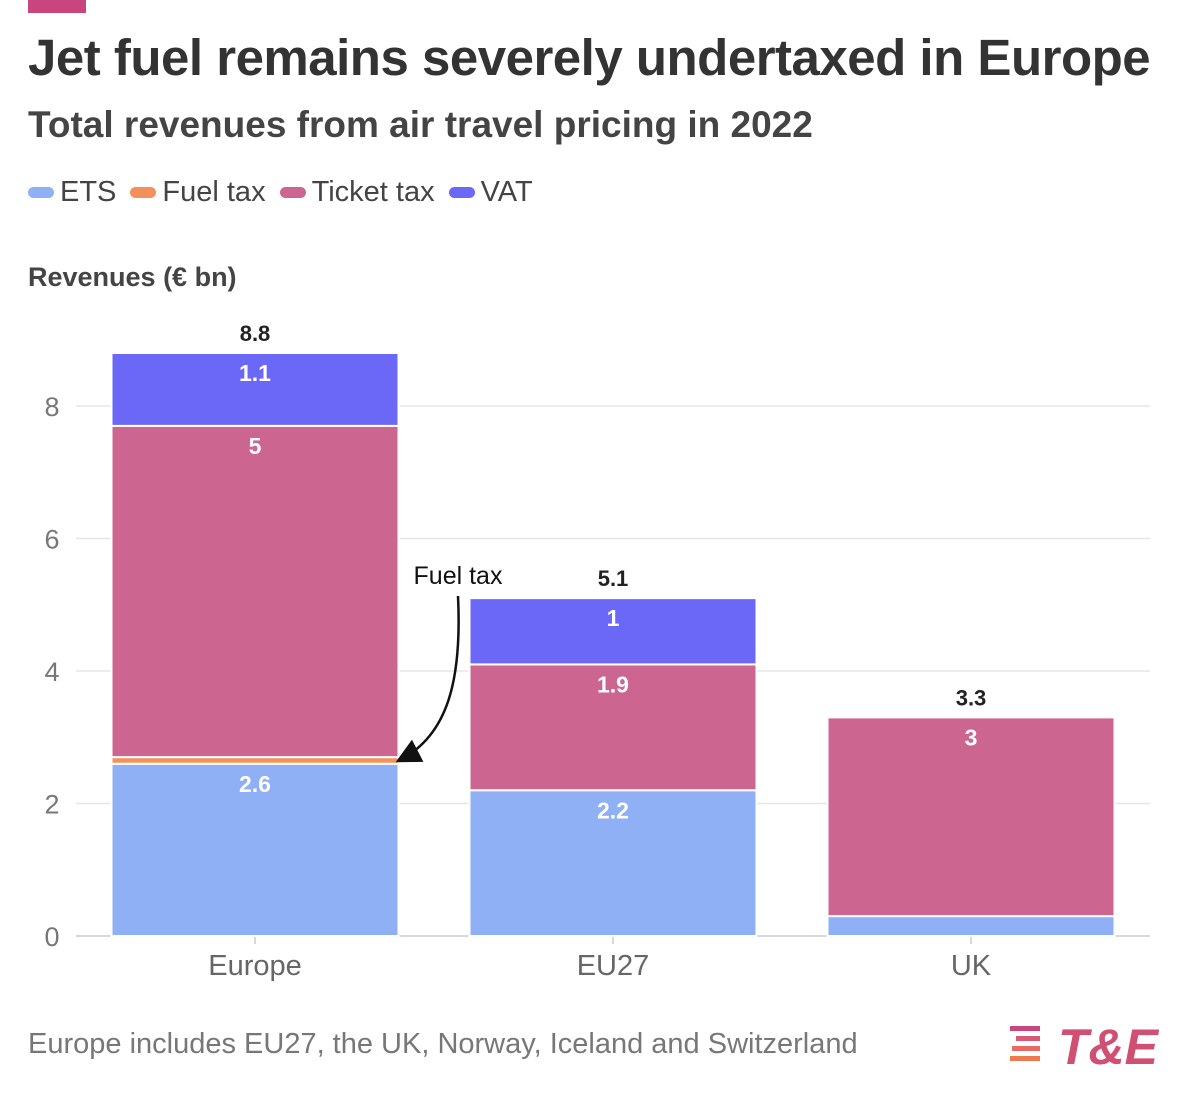 The width and height of the screenshot is (1200, 1099). I want to click on legend-label-vat: VAT, so click(506, 192).